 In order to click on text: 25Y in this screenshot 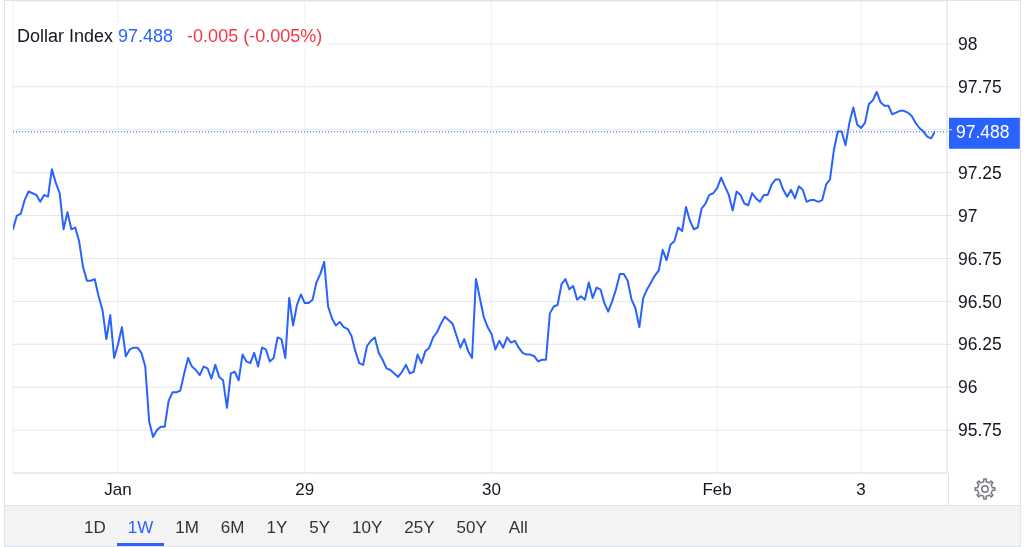, I will do `click(419, 527)`.